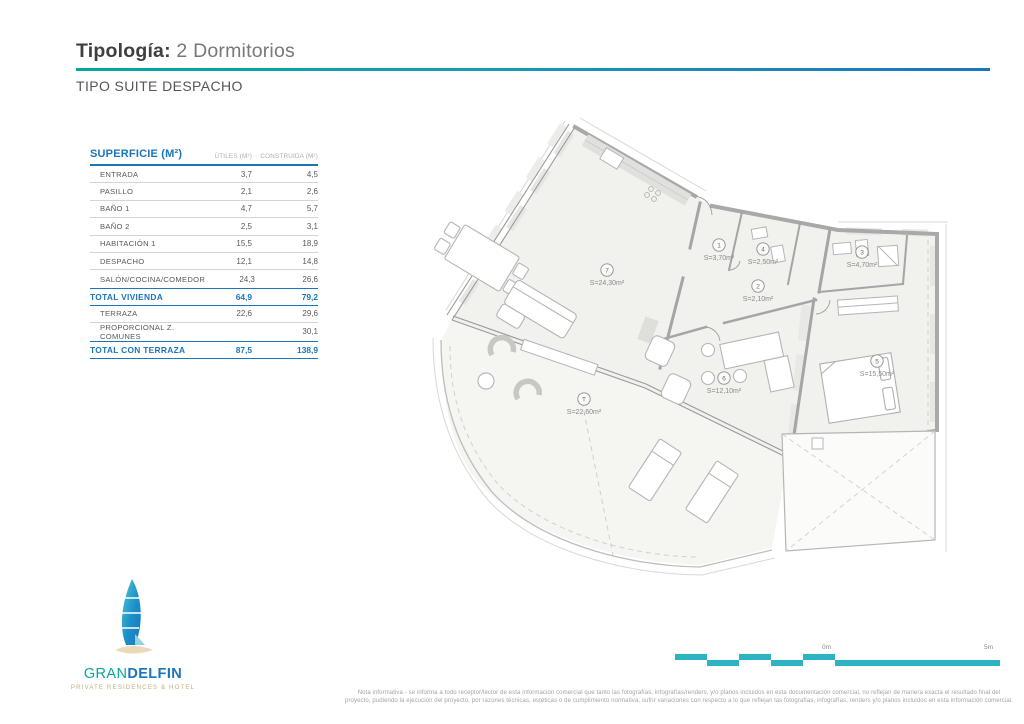  Describe the element at coordinates (204, 296) in the screenshot. I see `table-row: TOTAL VIVIENDA 64,9 79,2` at that location.